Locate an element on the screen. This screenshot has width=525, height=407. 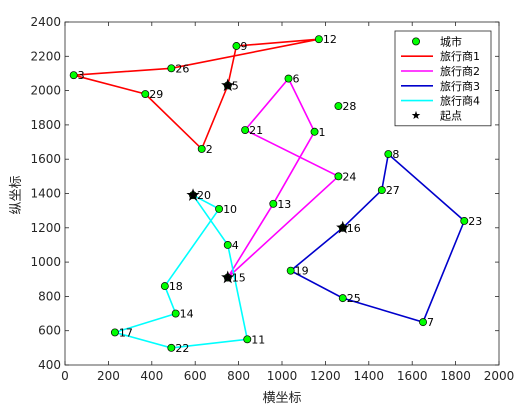
city-label: 18 is located at coordinates (176, 286).